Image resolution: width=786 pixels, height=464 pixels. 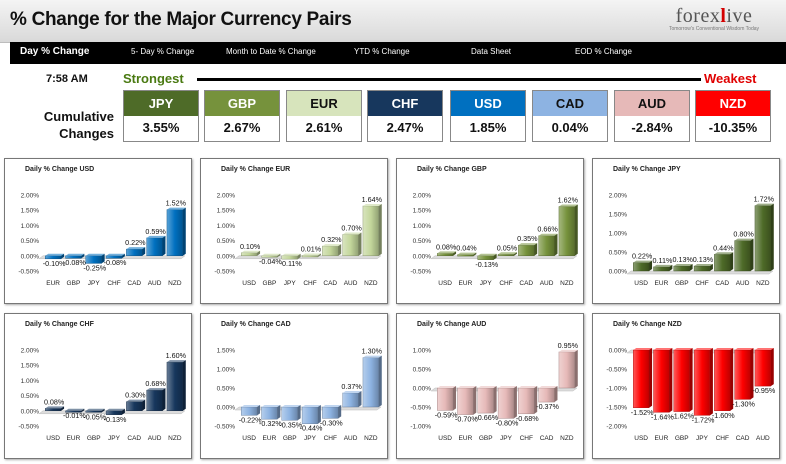 What do you see at coordinates (504, 257) in the screenshot?
I see `zero-axis` at bounding box center [504, 257].